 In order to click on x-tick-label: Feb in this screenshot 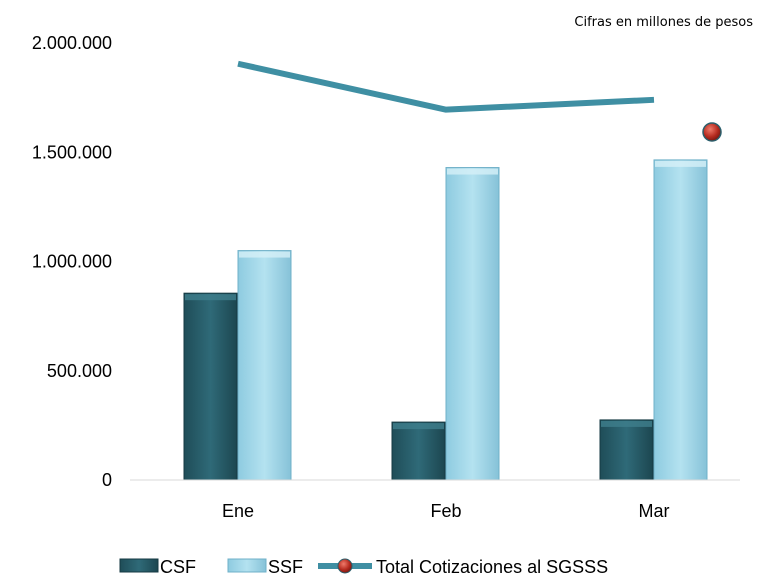, I will do `click(445, 511)`.